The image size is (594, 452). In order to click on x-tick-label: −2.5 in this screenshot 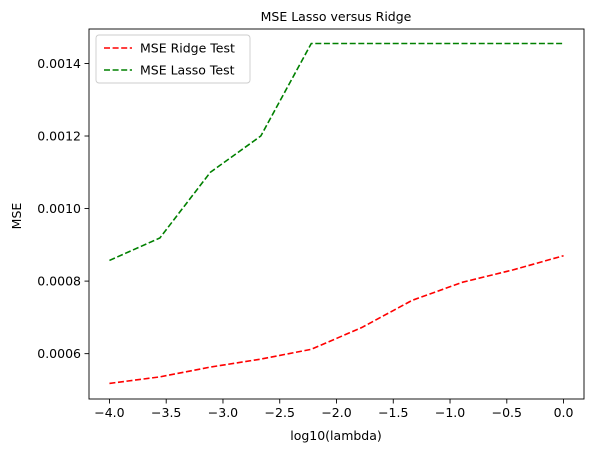, I will do `click(280, 412)`.